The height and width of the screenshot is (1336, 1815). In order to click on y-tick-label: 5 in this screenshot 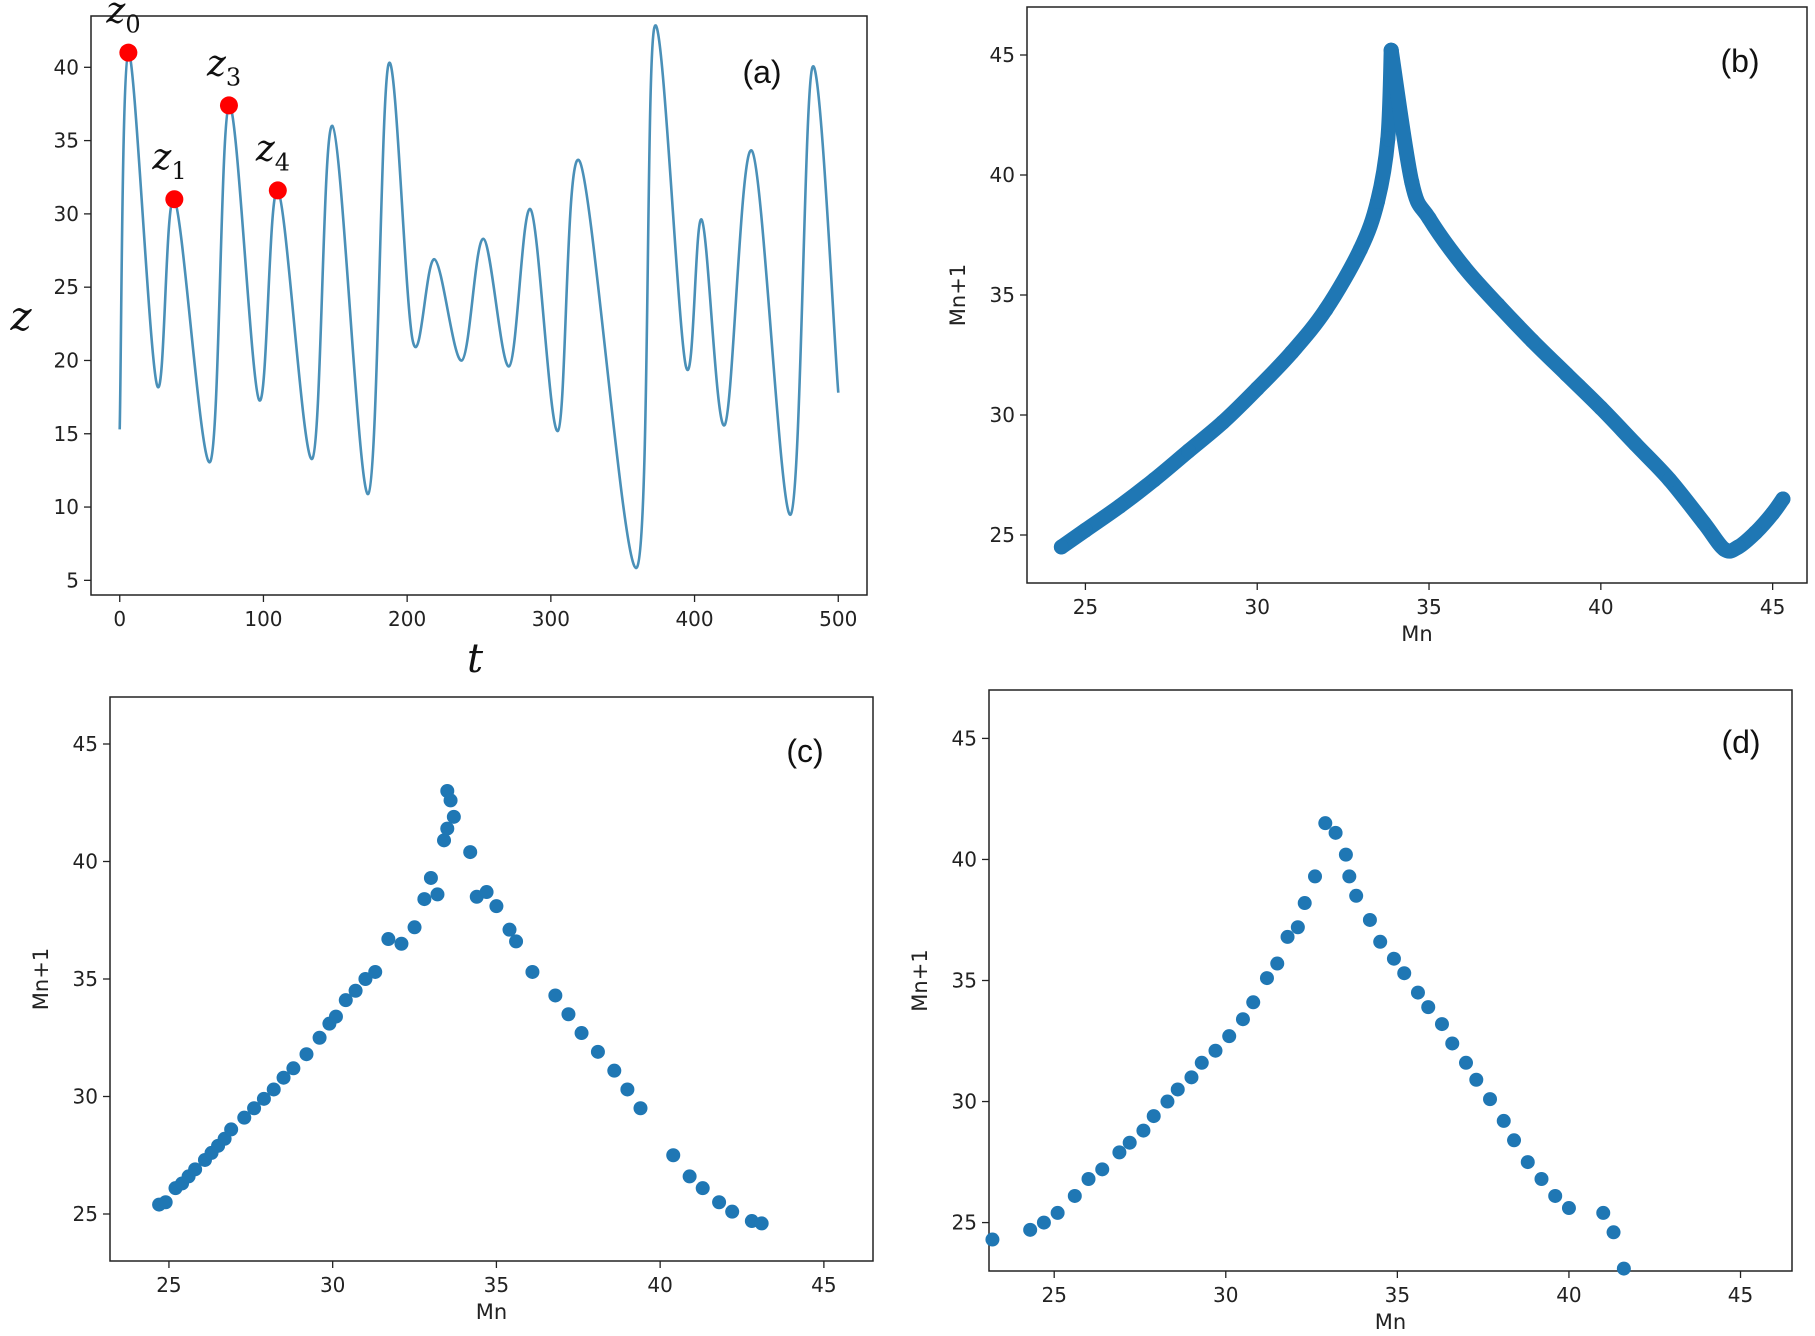, I will do `click(72, 580)`.